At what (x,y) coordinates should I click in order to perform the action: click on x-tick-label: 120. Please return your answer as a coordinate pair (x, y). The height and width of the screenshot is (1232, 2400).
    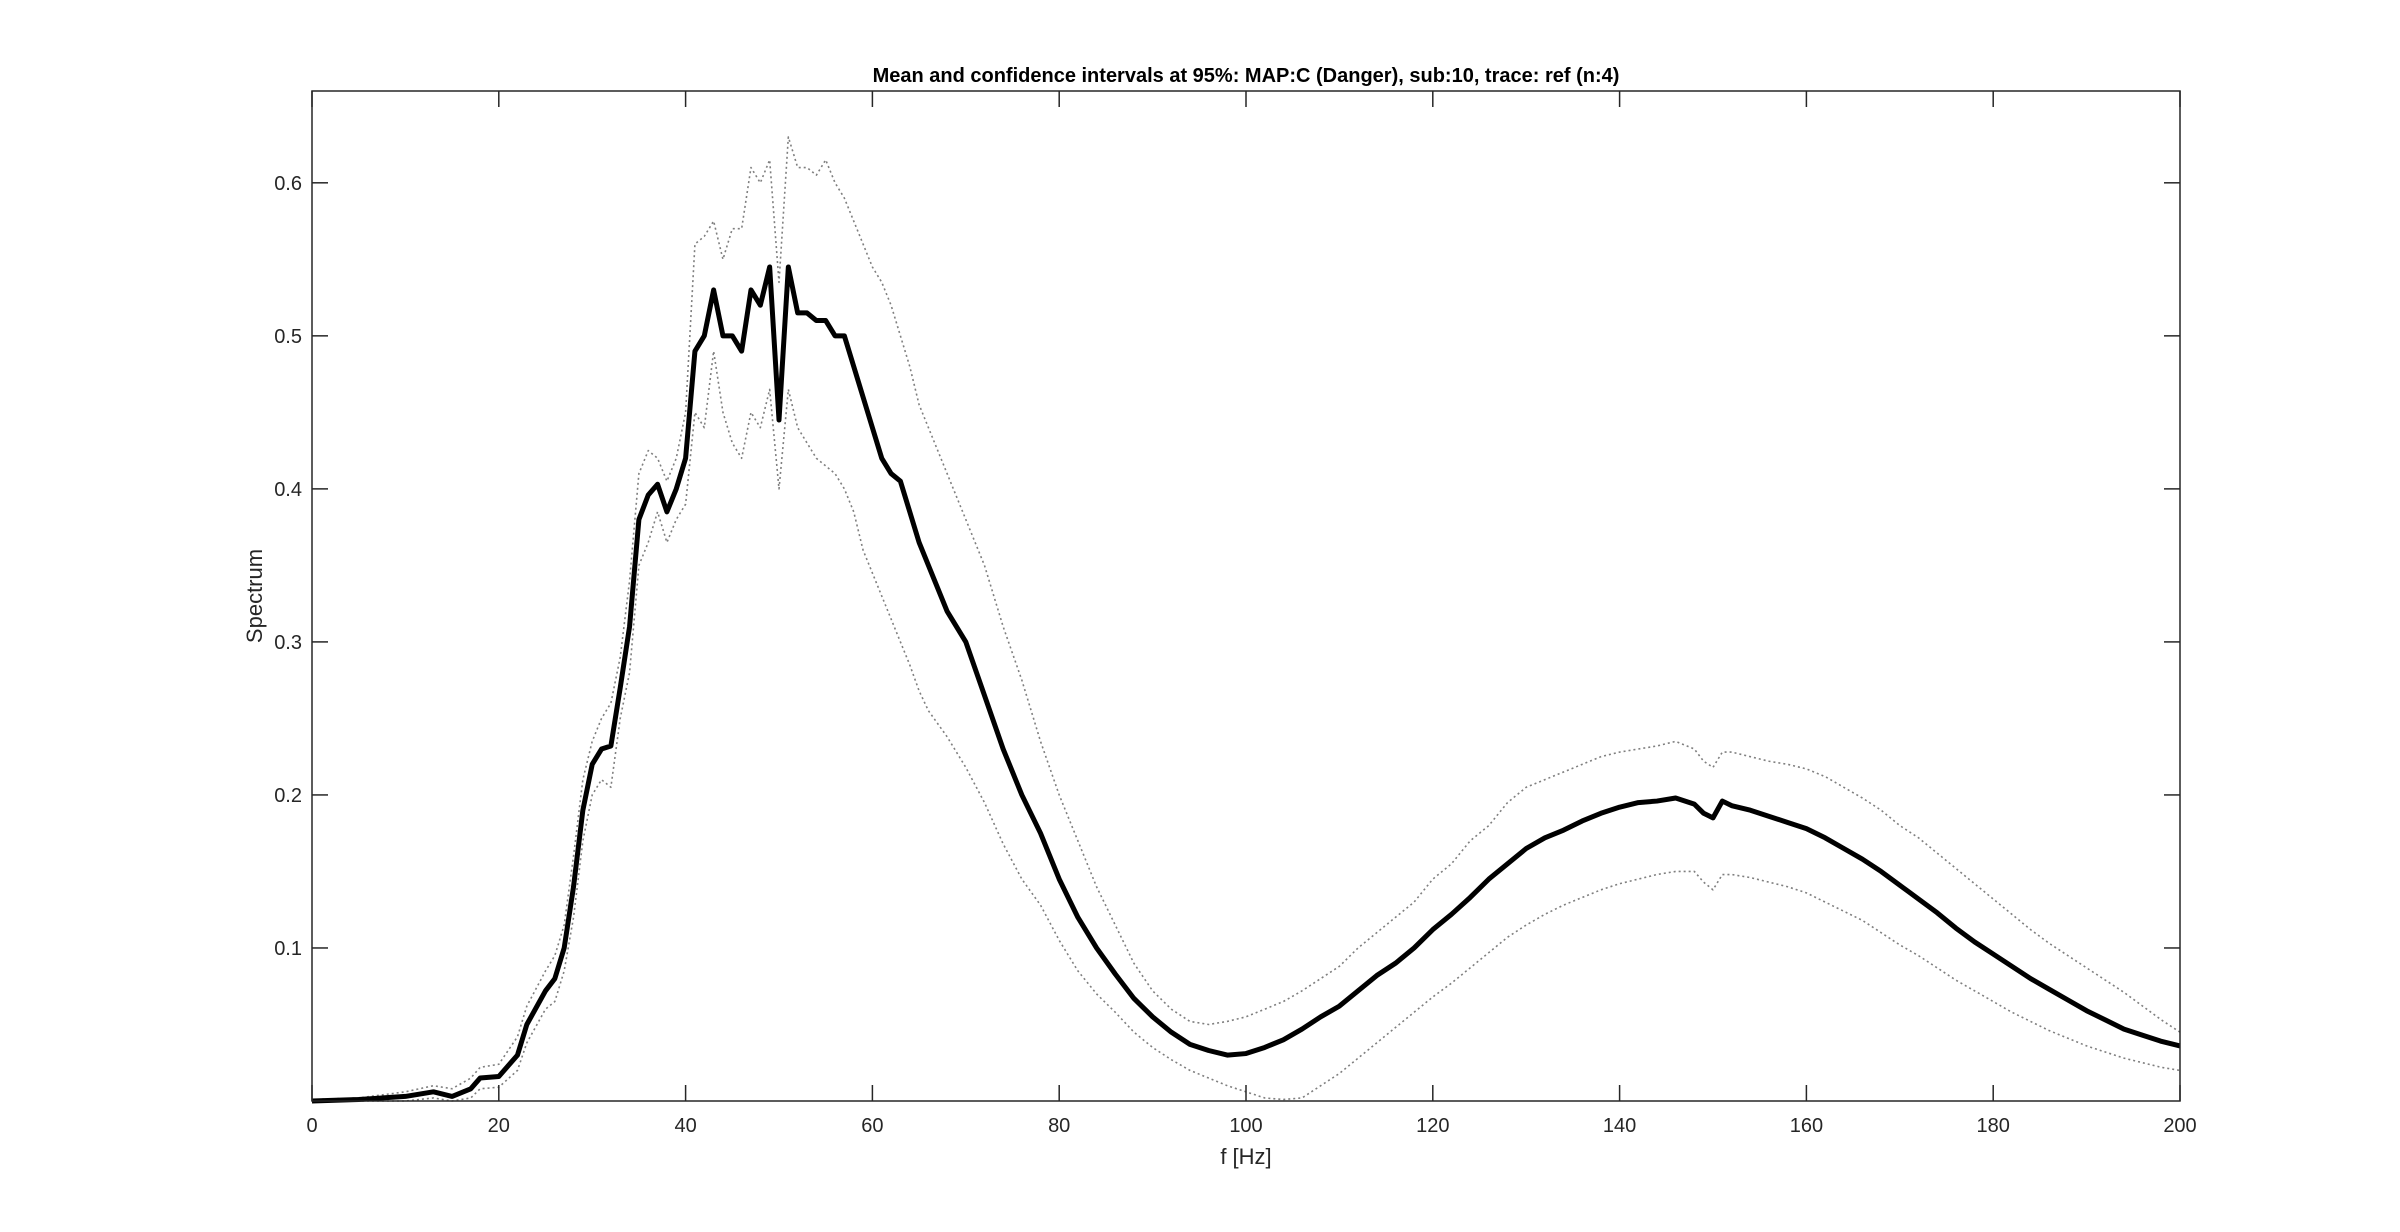
    Looking at the image, I should click on (1432, 1126).